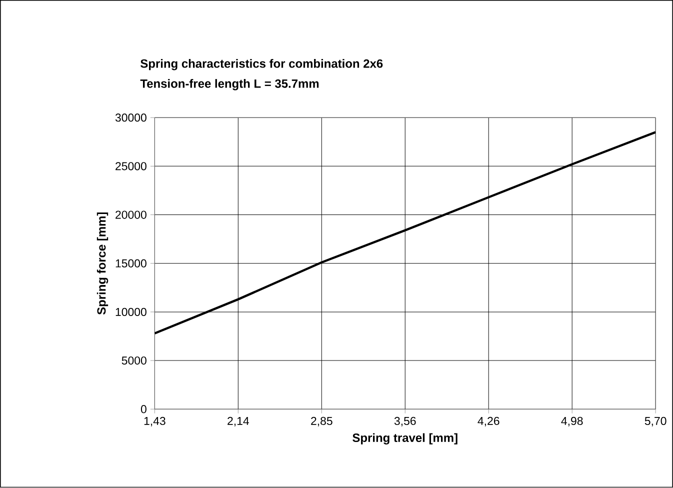 This screenshot has height=488, width=673. What do you see at coordinates (130, 118) in the screenshot?
I see `y-tick-label: 30000` at bounding box center [130, 118].